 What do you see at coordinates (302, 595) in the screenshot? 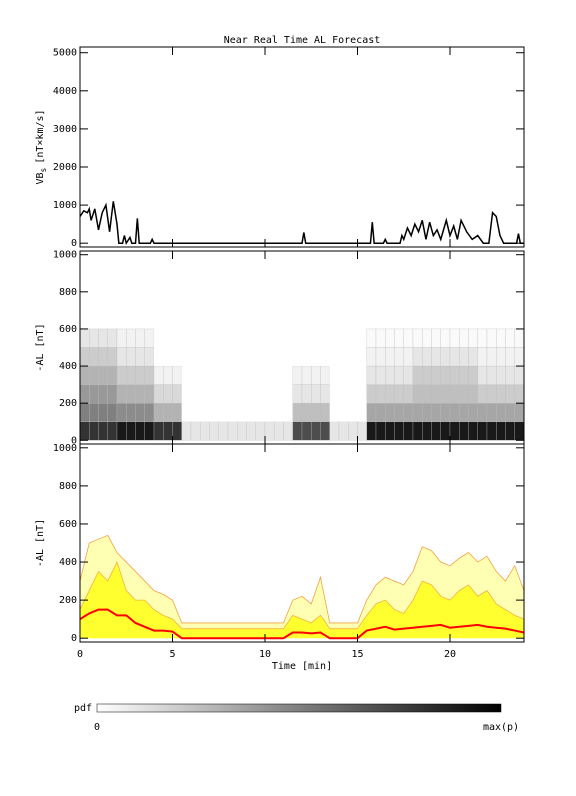
I see `area-edge` at bounding box center [302, 595].